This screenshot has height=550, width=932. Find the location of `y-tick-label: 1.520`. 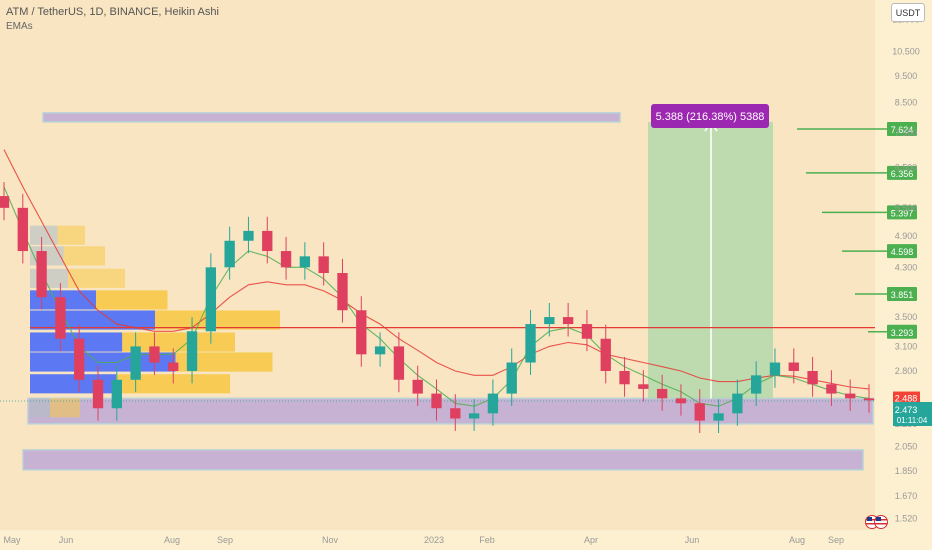

y-tick-label: 1.520 is located at coordinates (906, 519).